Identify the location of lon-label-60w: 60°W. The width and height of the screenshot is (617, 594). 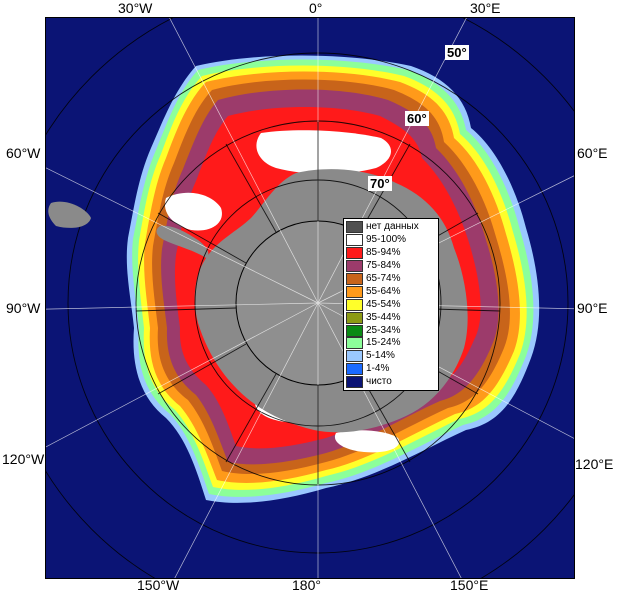
(23, 153).